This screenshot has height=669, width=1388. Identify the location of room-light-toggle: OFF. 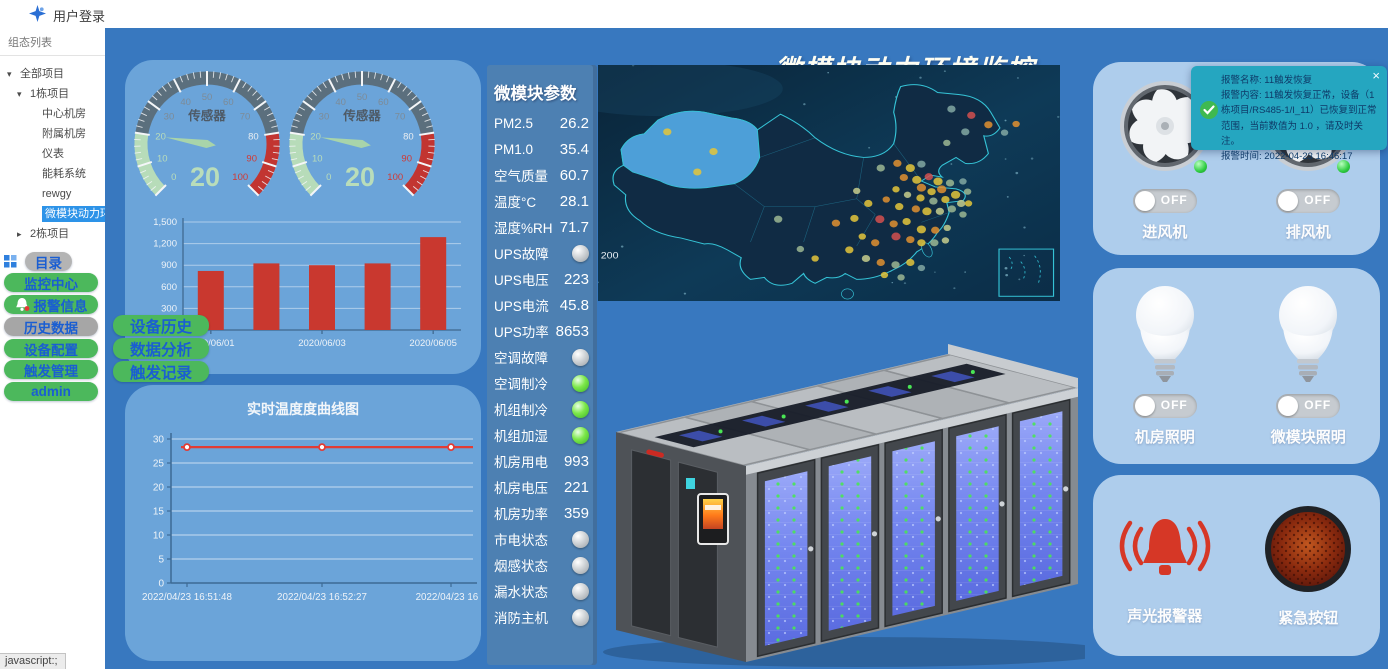
(1164, 406).